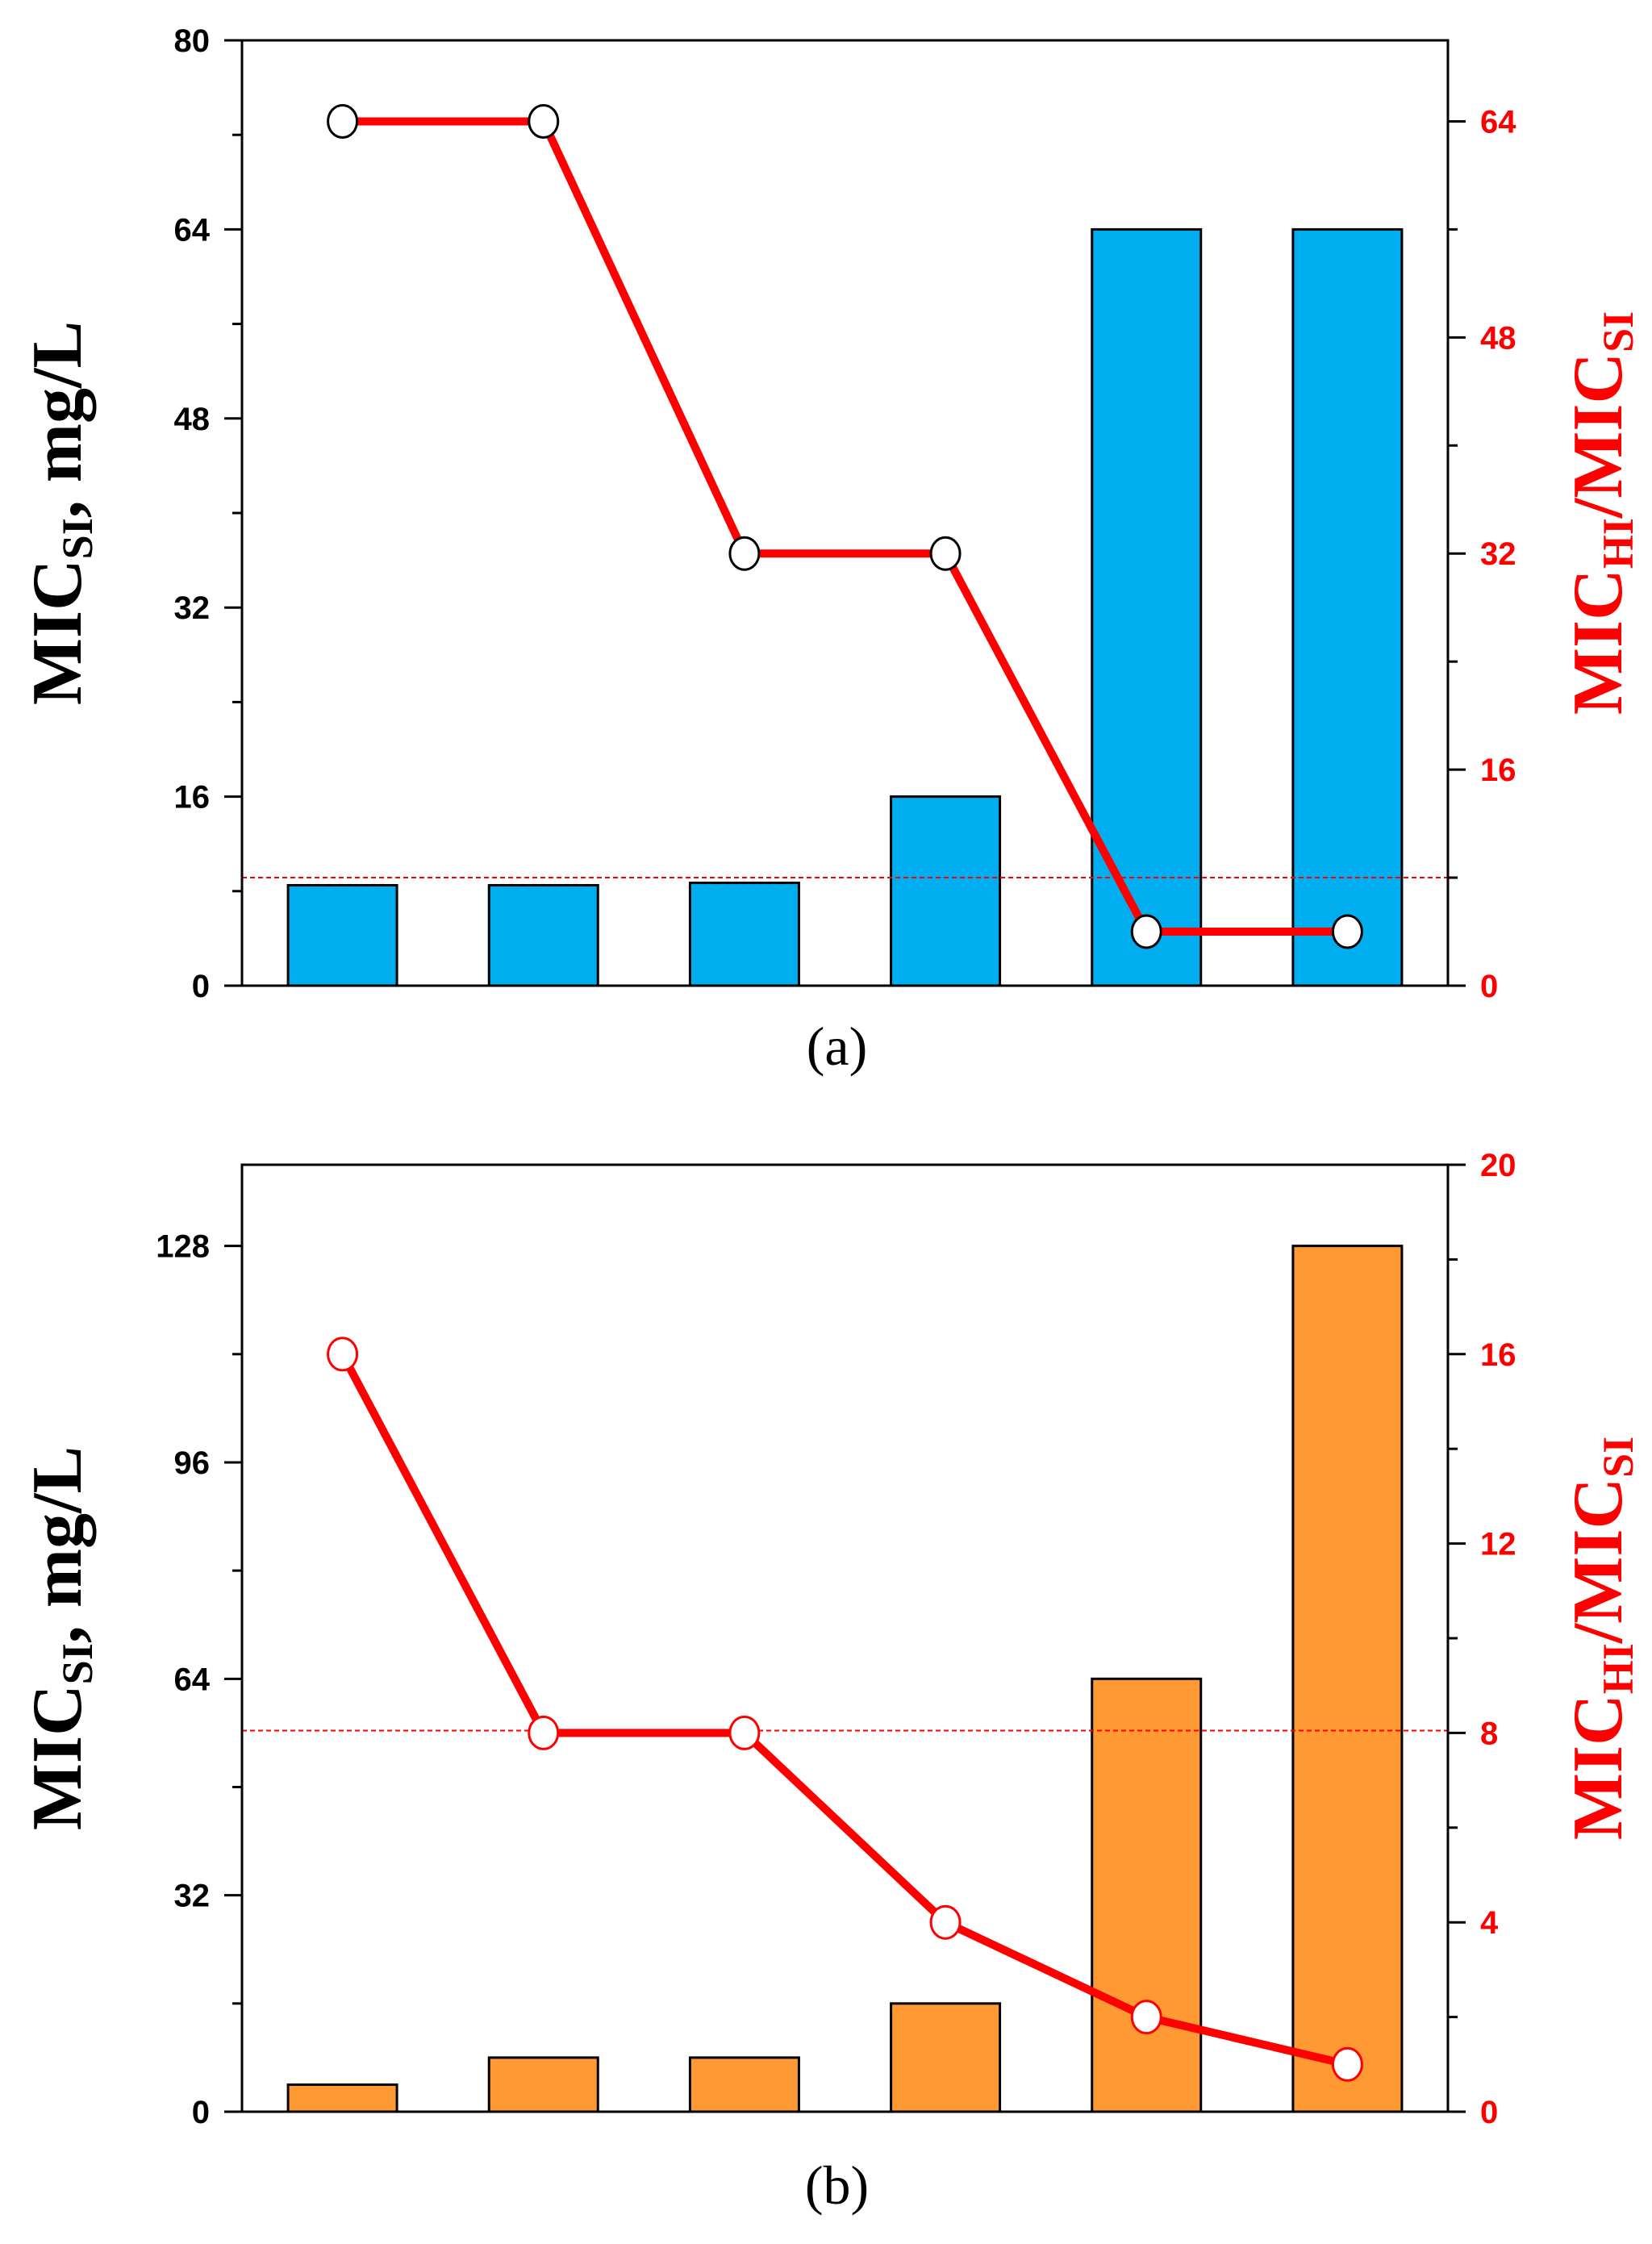 This screenshot has width=1652, height=2244. I want to click on left-title-suffix-b: , mg/L, so click(58, 1544).